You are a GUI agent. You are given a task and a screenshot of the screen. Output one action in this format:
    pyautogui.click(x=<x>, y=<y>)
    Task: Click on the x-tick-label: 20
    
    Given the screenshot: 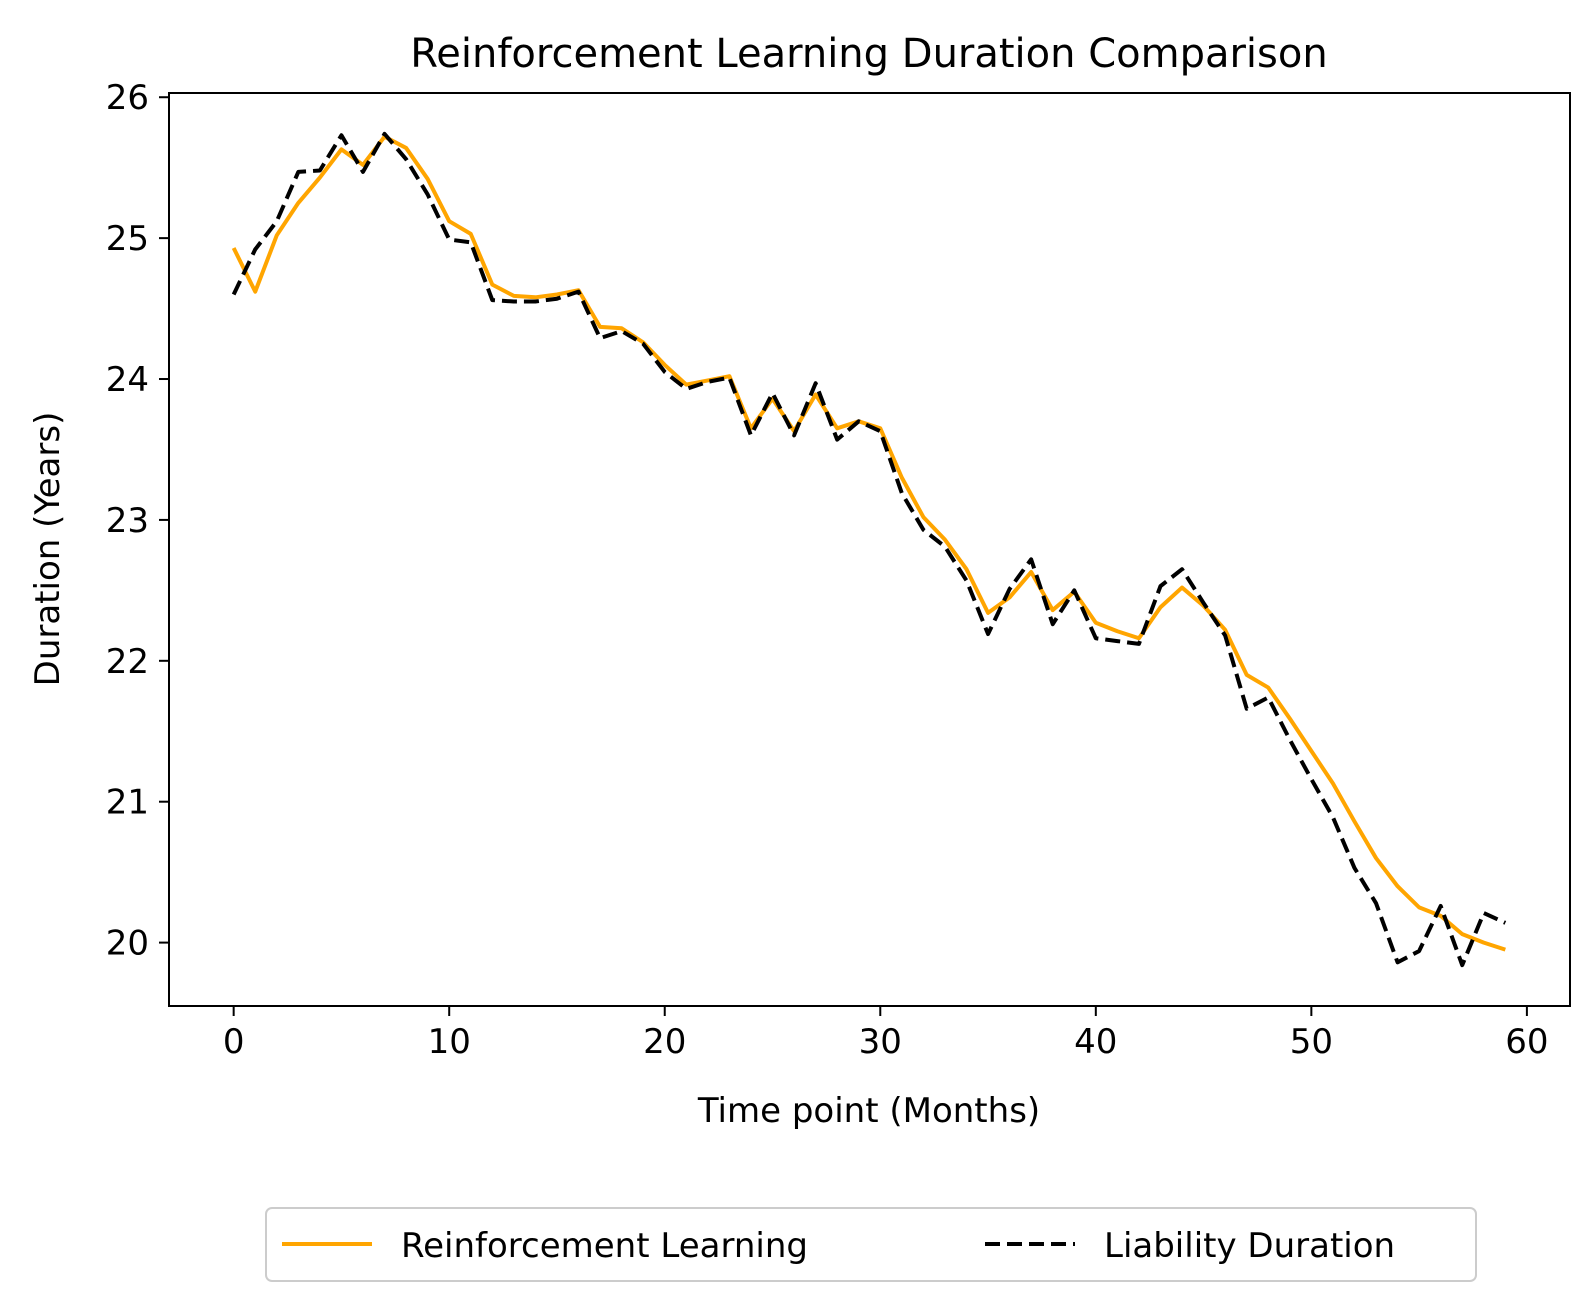 What is the action you would take?
    pyautogui.click(x=664, y=1042)
    